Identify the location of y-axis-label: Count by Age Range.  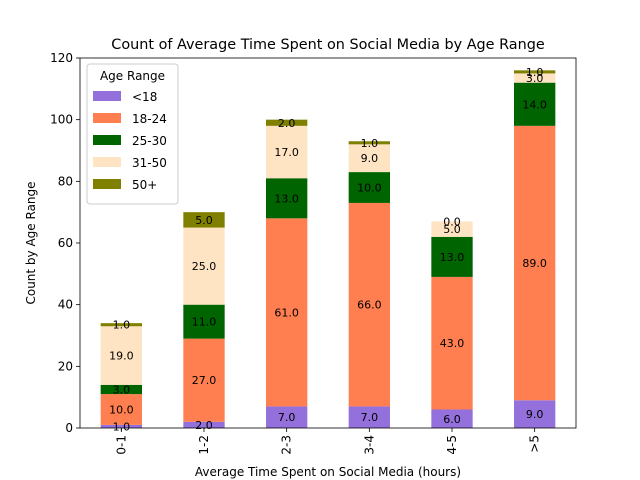
(31, 242).